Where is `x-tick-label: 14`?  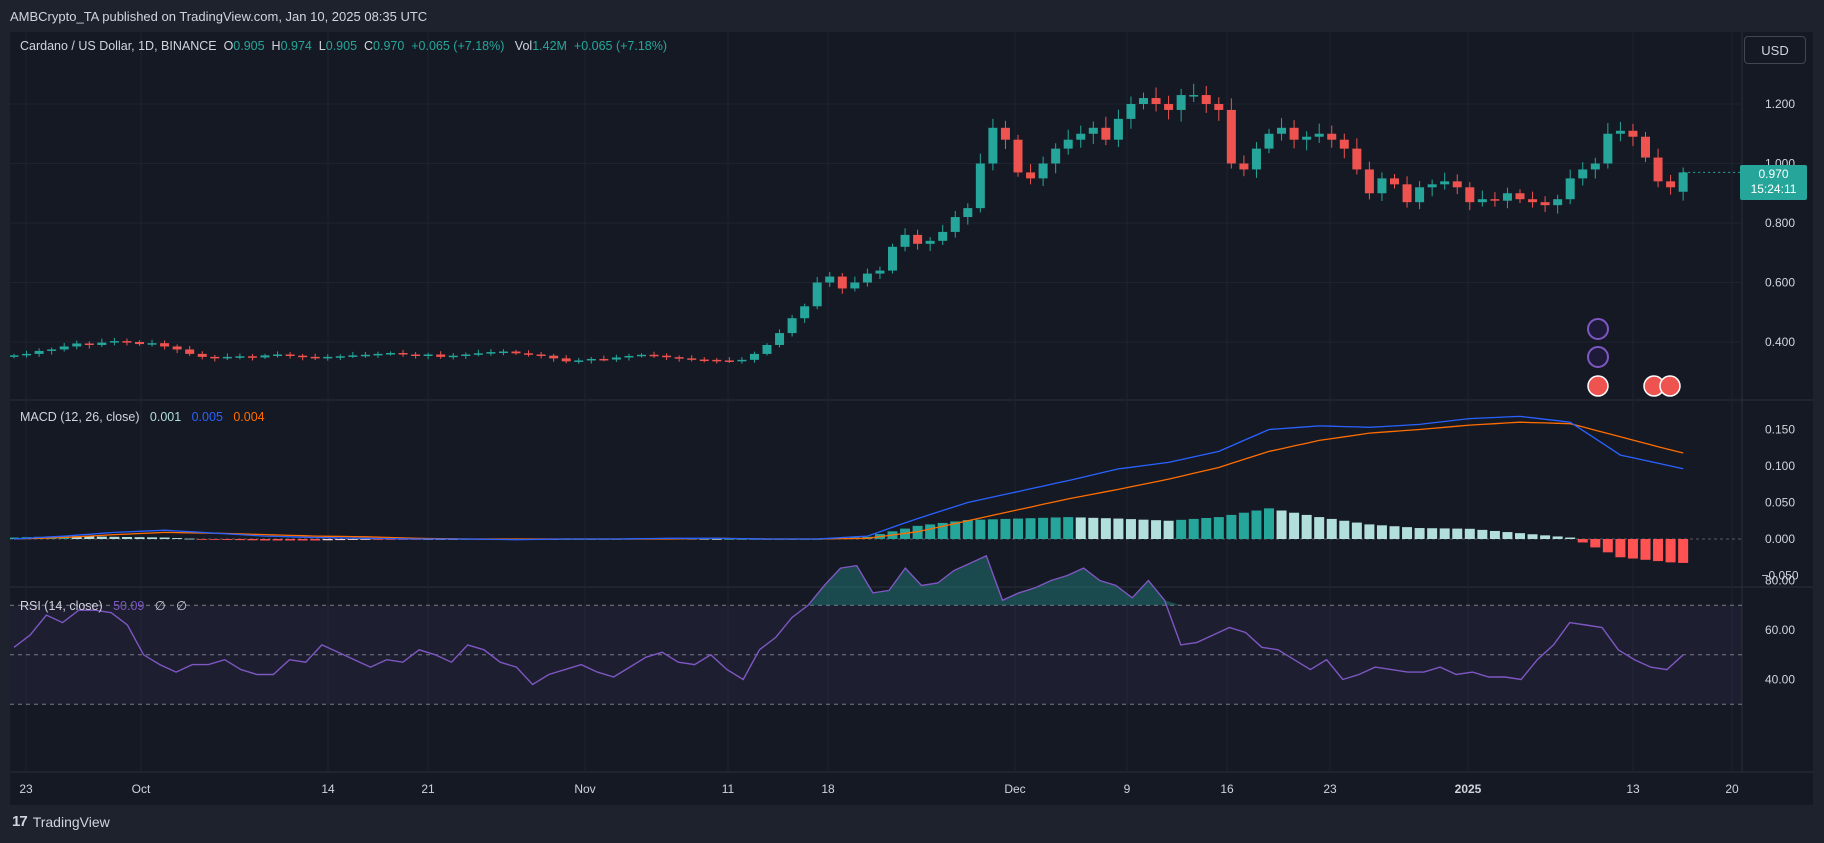
x-tick-label: 14 is located at coordinates (328, 789).